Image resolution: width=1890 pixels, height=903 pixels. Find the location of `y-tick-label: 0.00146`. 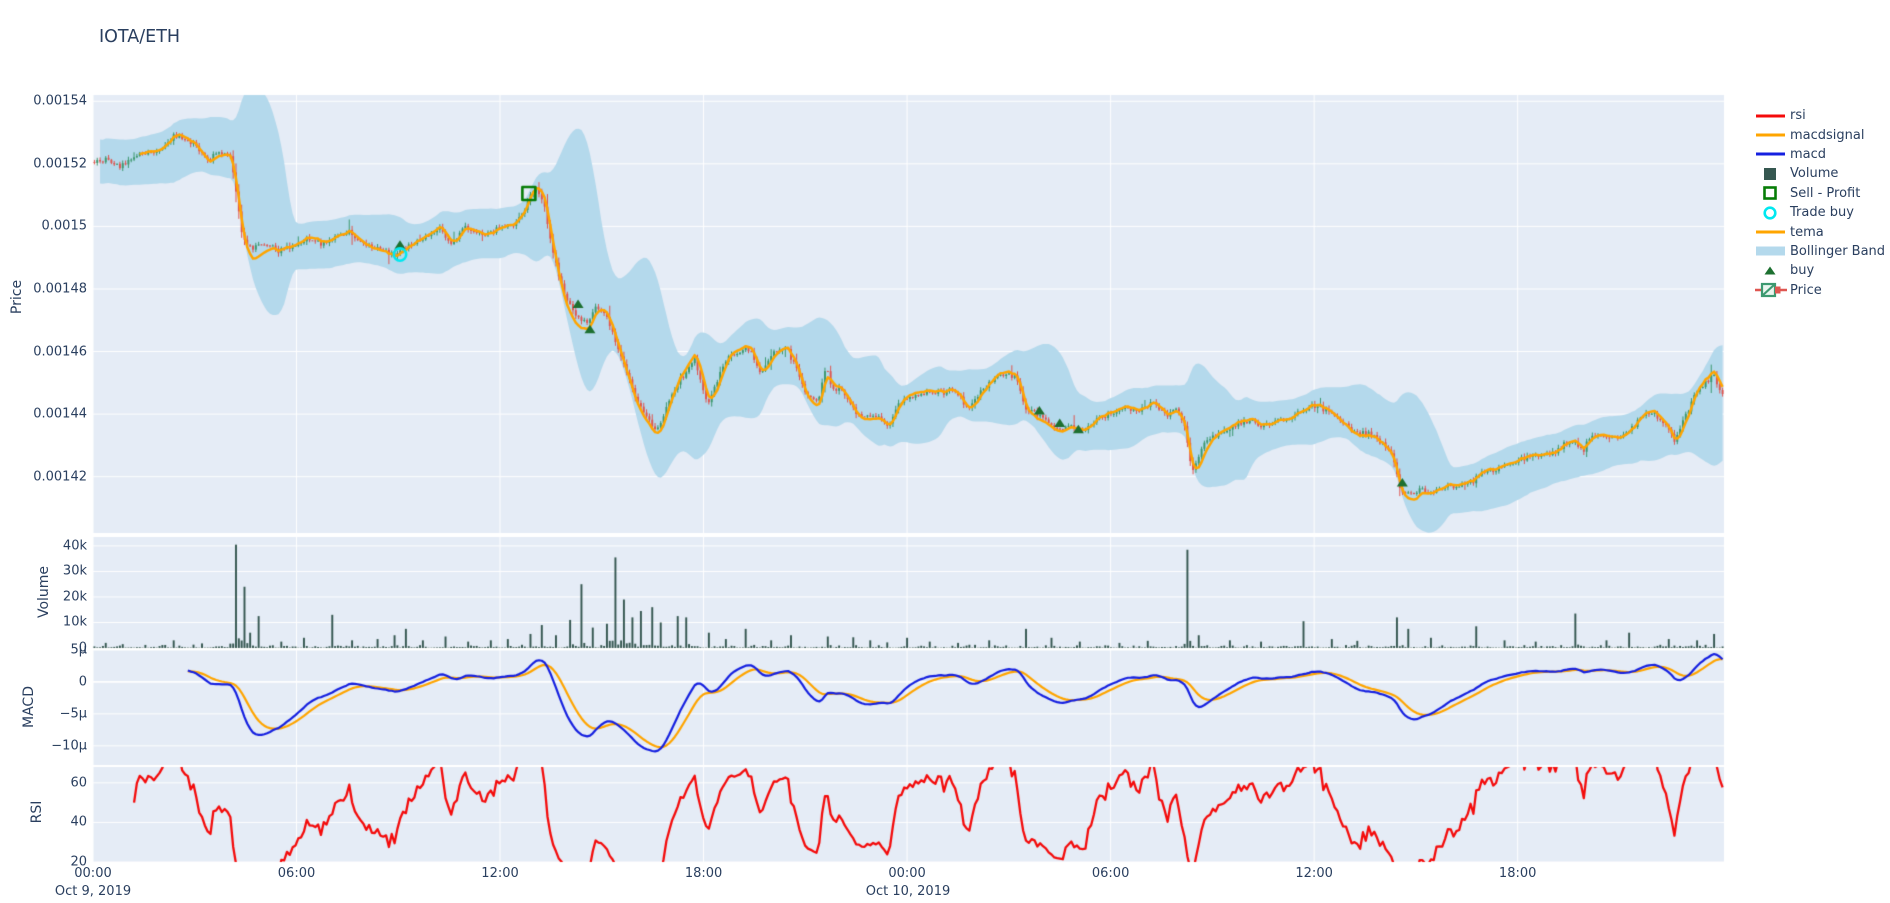

y-tick-label: 0.00146 is located at coordinates (60, 352).